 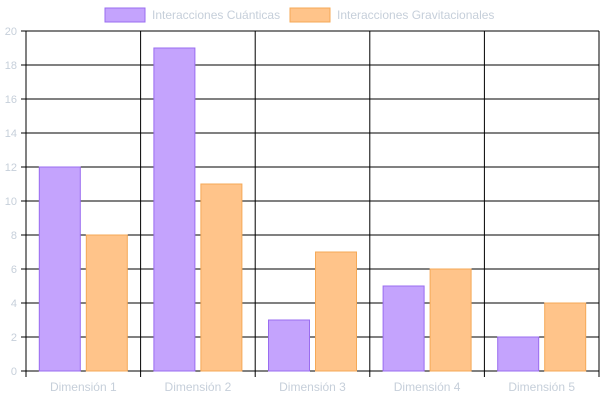 What do you see at coordinates (427, 387) in the screenshot?
I see `x-tick-label: Dimensión 4` at bounding box center [427, 387].